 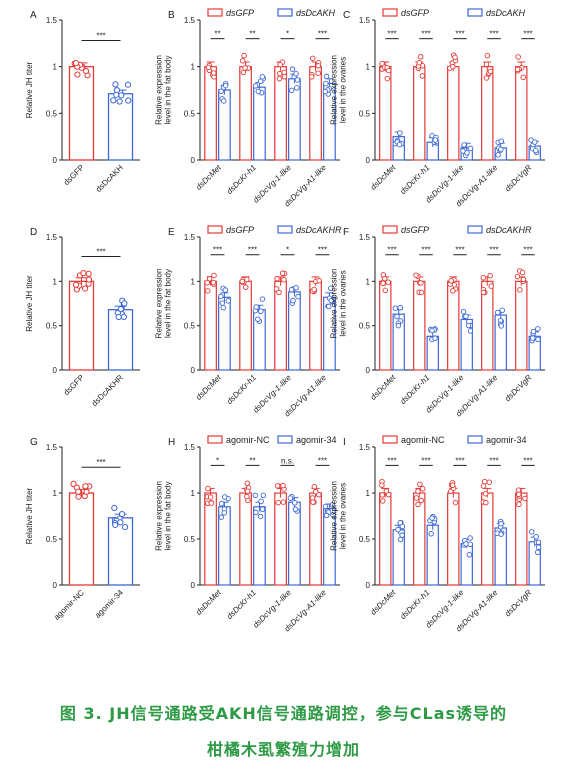 I want to click on panel-letter: H, so click(x=171, y=442).